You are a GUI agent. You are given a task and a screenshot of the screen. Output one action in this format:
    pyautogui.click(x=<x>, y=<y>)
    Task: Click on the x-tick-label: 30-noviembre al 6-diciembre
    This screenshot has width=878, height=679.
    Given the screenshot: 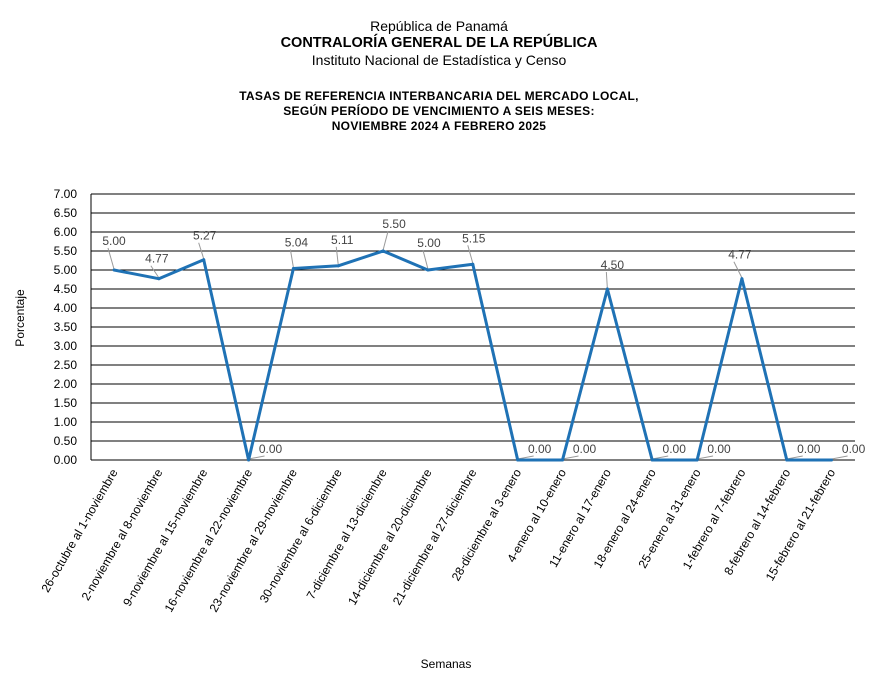 What is the action you would take?
    pyautogui.click(x=301, y=535)
    